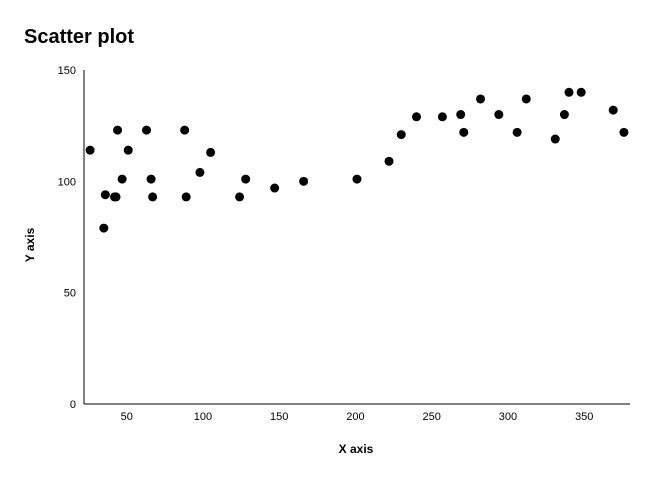 Image resolution: width=654 pixels, height=480 pixels. I want to click on y-tick-label: 50, so click(70, 294).